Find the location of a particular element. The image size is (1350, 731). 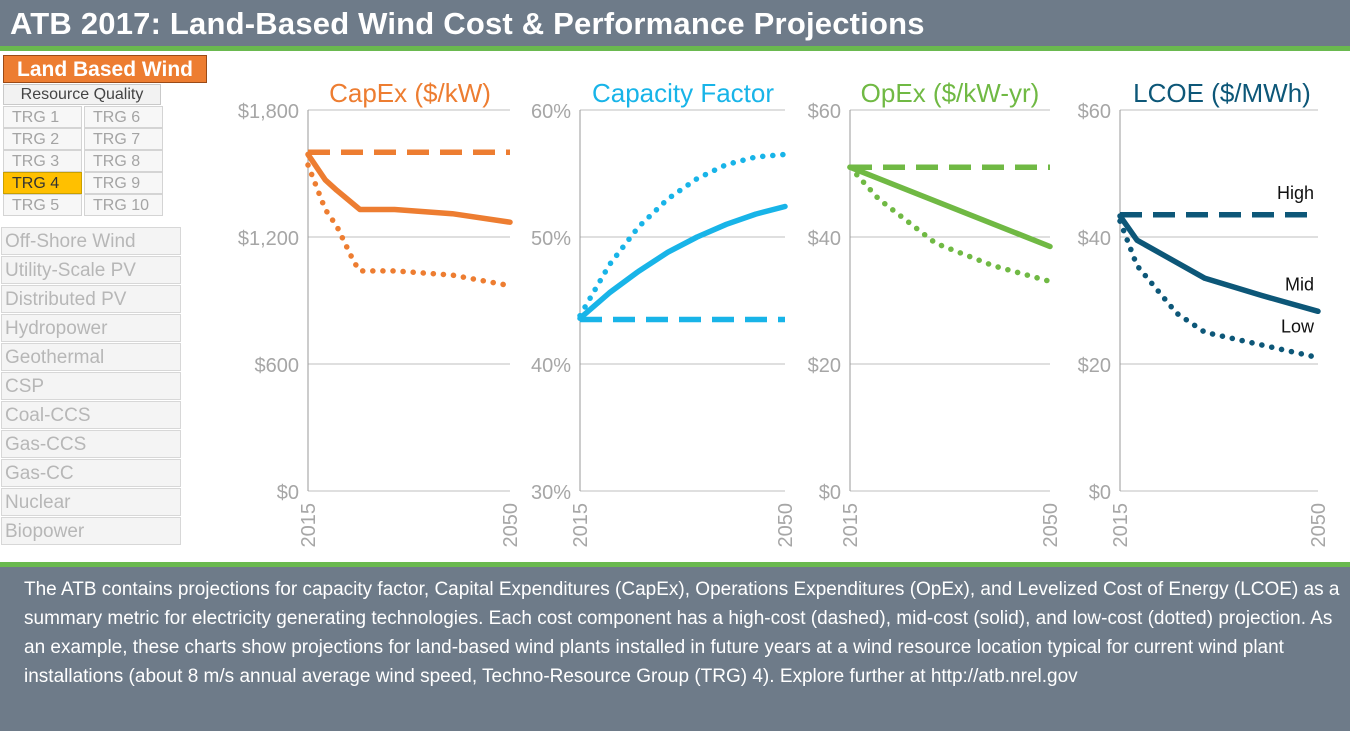

chart-title: LCOE ($/MWh) is located at coordinates (1222, 93).